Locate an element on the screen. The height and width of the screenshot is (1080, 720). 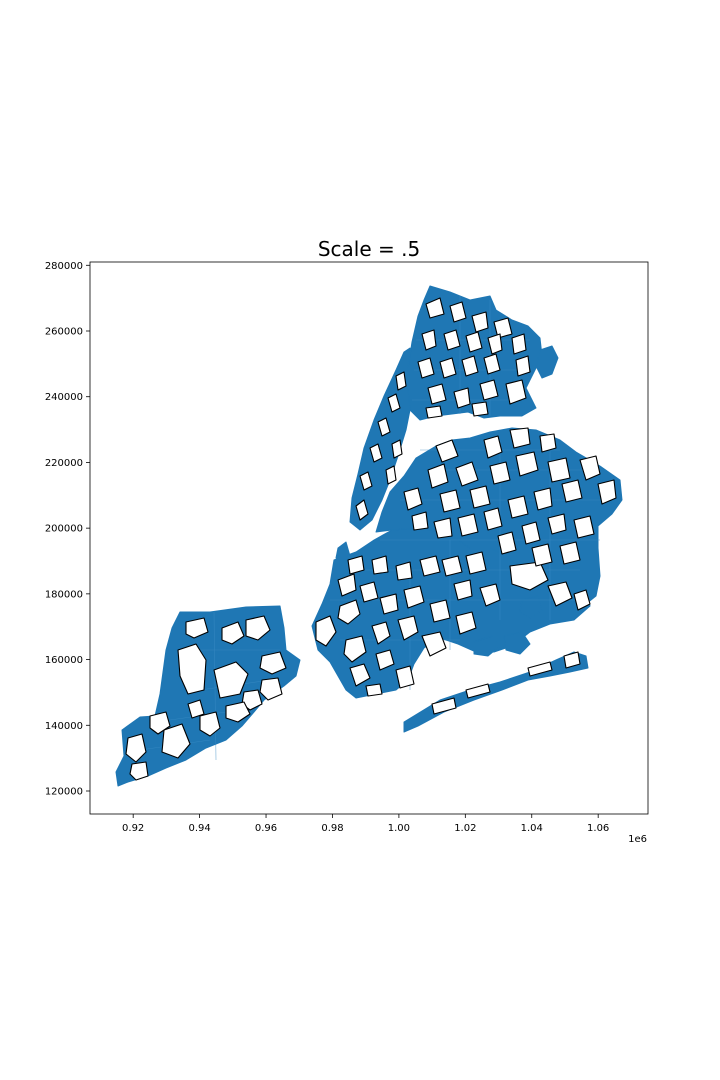
x-tick-label: 0.92 is located at coordinates (133, 828).